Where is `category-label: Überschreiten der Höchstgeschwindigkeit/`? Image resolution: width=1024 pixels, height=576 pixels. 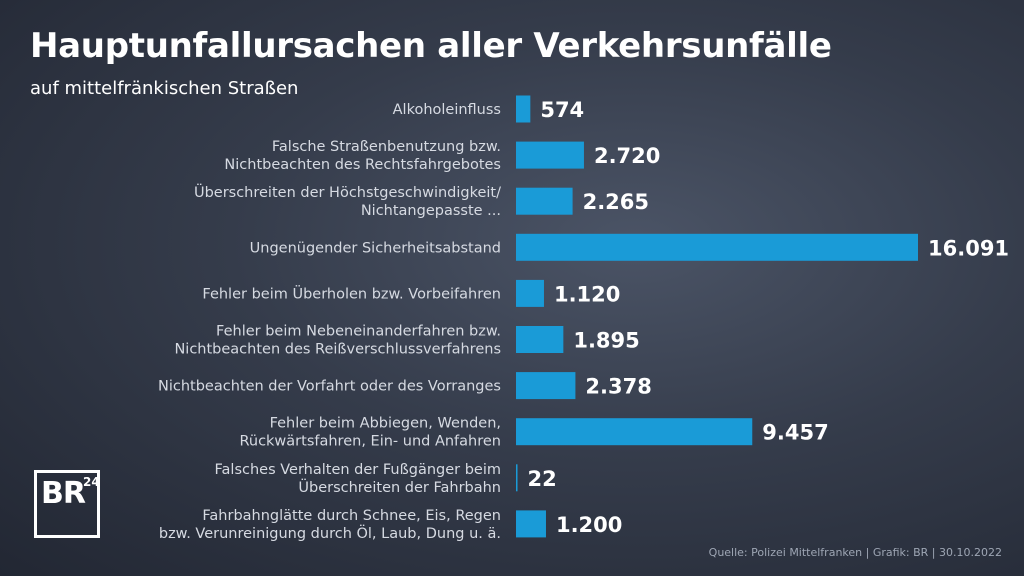
category-label: Überschreiten der Höchstgeschwindigkeit/ is located at coordinates (347, 192).